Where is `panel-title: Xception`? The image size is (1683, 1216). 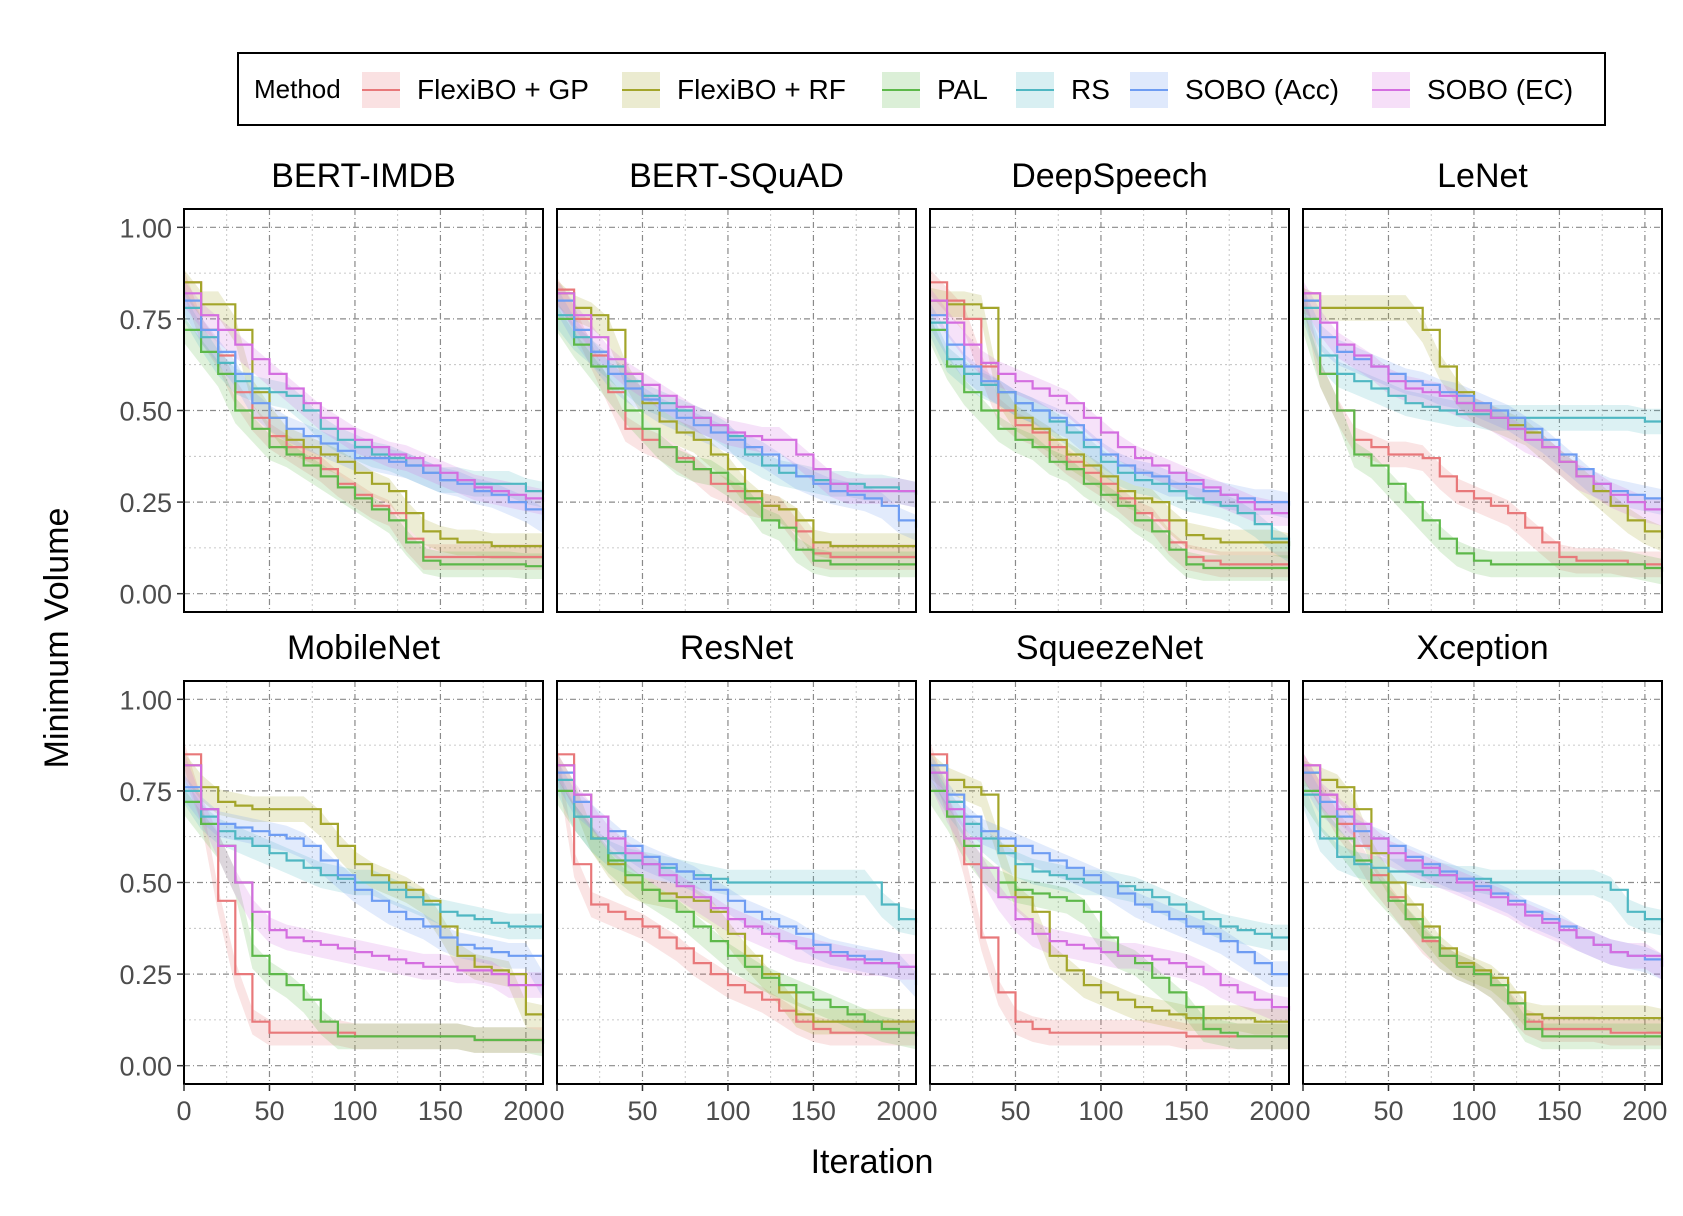 panel-title: Xception is located at coordinates (1482, 648).